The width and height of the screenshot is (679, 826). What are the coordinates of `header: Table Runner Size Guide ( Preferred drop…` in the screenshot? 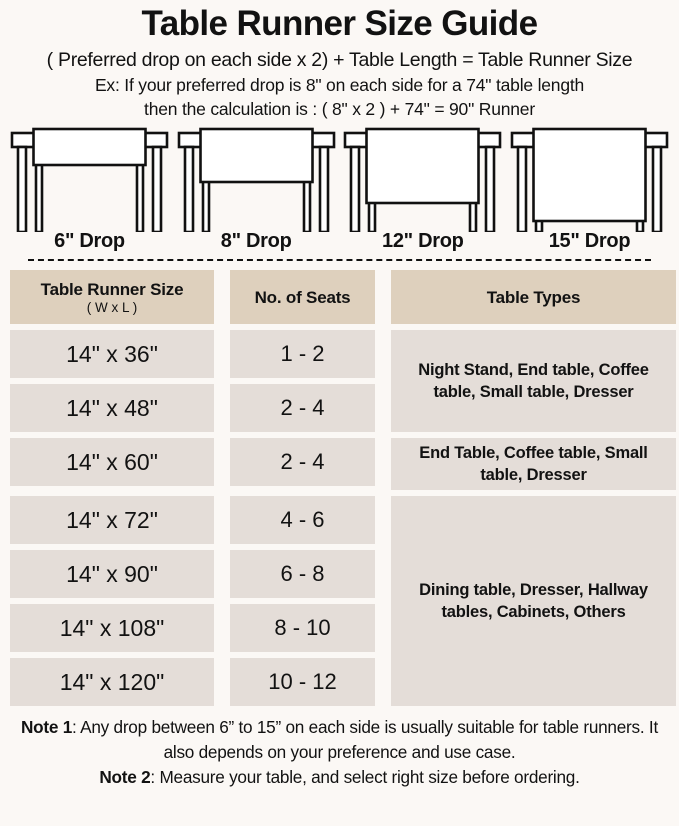 It's located at (339, 60).